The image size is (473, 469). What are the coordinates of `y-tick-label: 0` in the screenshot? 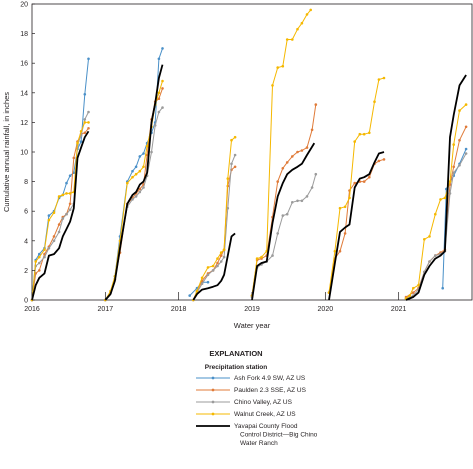 It's located at (26, 301).